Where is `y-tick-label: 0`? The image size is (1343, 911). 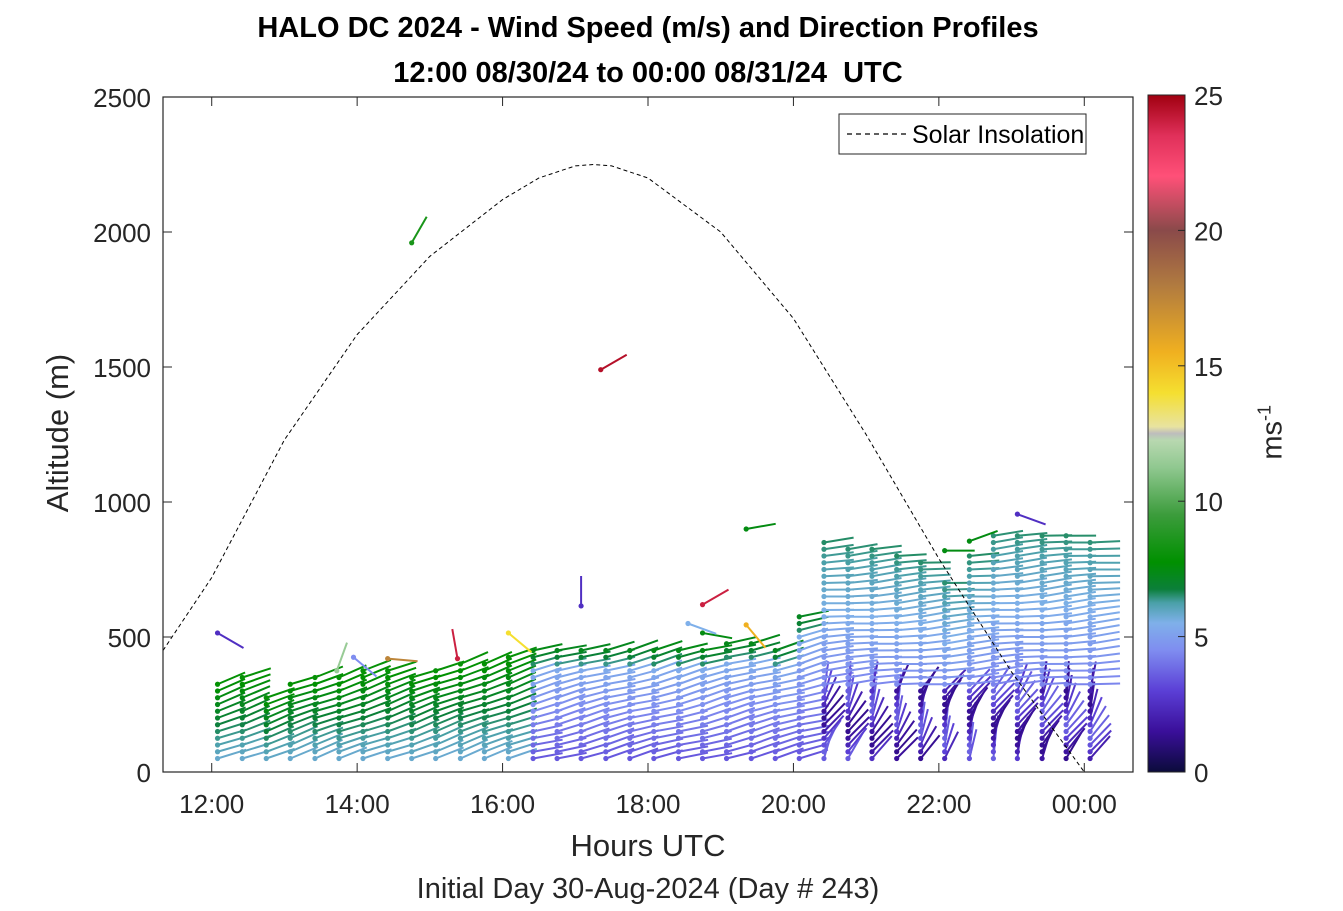
y-tick-label: 0 is located at coordinates (144, 773).